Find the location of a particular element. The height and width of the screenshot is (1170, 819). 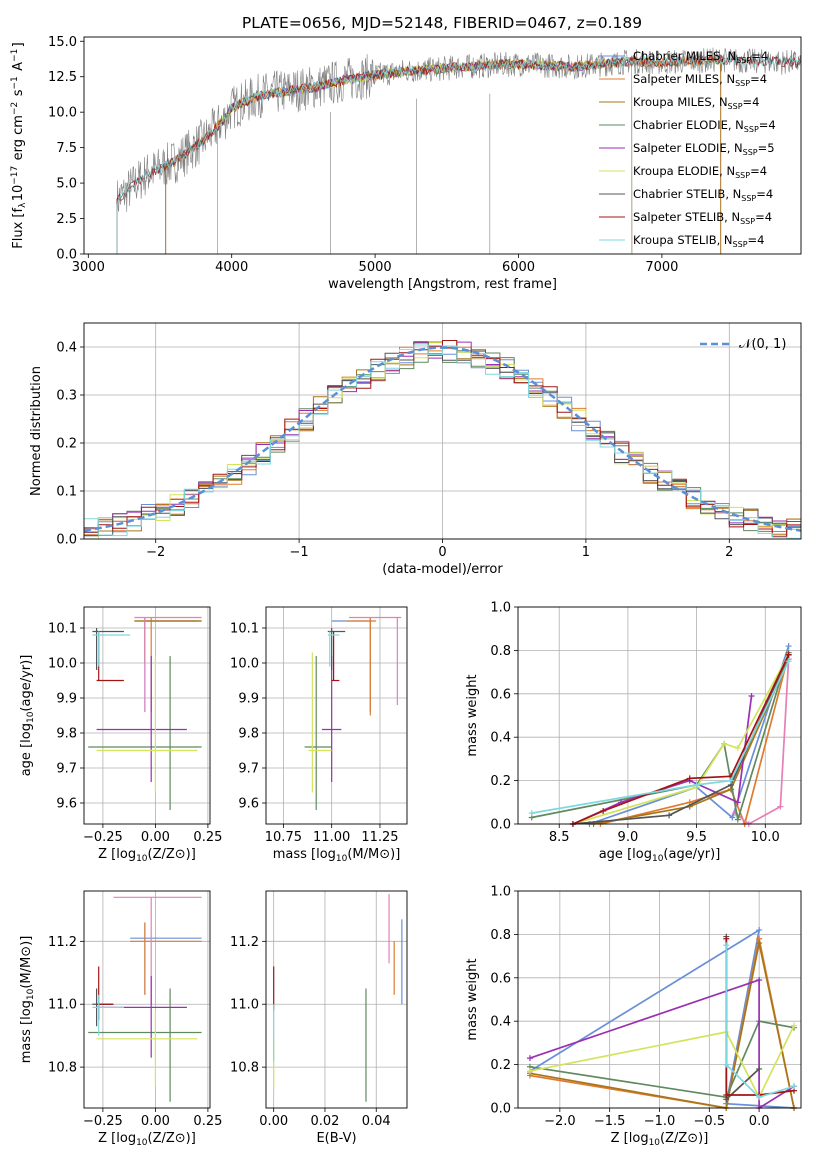

residuals-xtick-label: 2 is located at coordinates (729, 552).